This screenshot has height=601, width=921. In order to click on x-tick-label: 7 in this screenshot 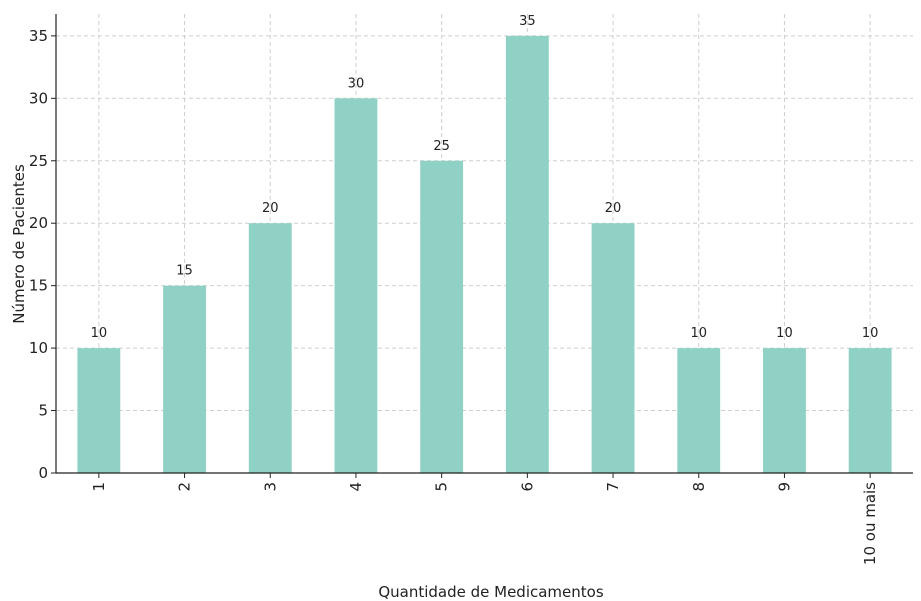, I will do `click(613, 487)`.